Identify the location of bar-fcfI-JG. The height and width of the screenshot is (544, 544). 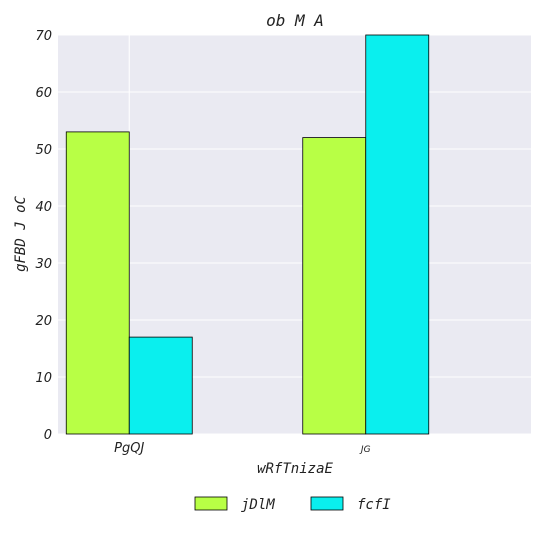
(397, 234).